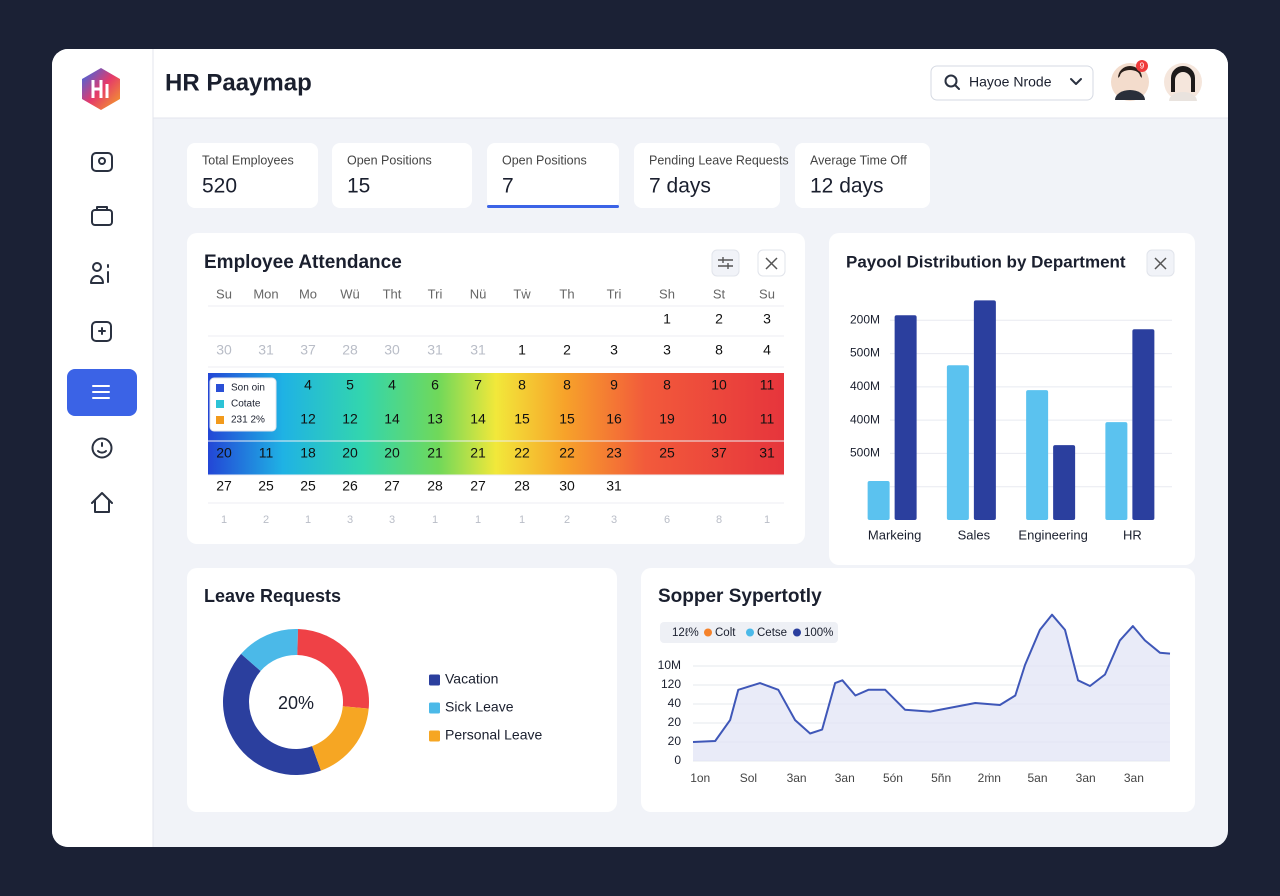 The image size is (1280, 896). What do you see at coordinates (102, 482) in the screenshot?
I see `sidebar` at bounding box center [102, 482].